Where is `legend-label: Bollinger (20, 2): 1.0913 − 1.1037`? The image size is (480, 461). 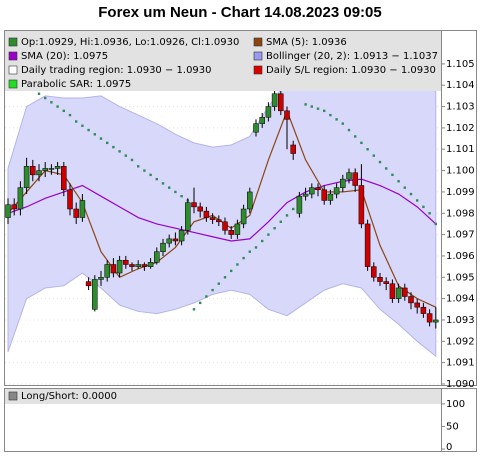 legend-label: Bollinger (20, 2): 1.0913 − 1.1037 is located at coordinates (352, 56).